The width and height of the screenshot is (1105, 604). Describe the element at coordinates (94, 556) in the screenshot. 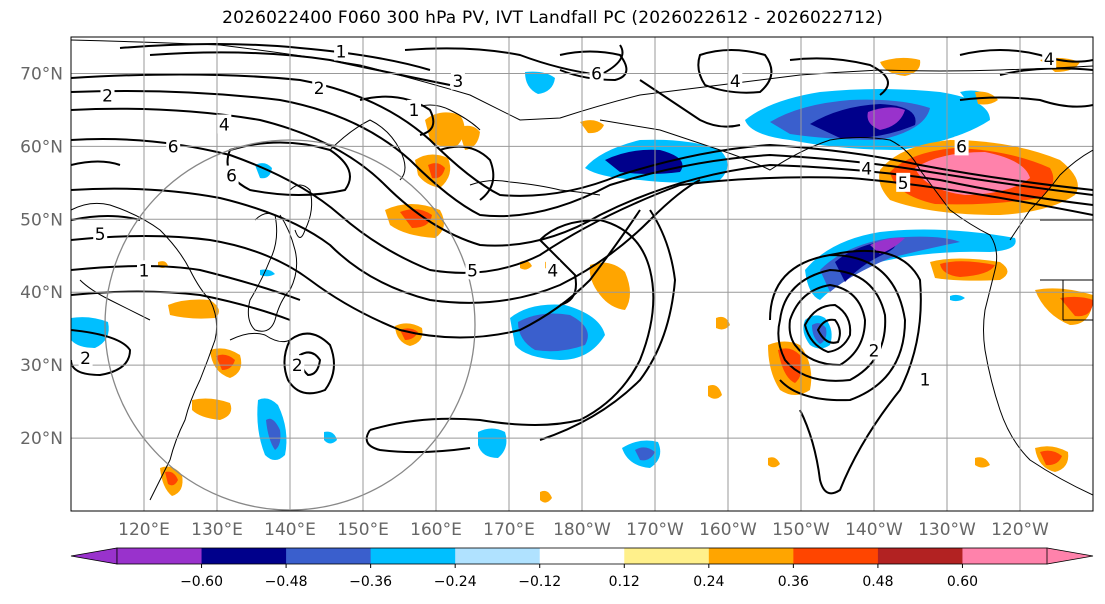

I see `colorbar-under-arrow` at that location.